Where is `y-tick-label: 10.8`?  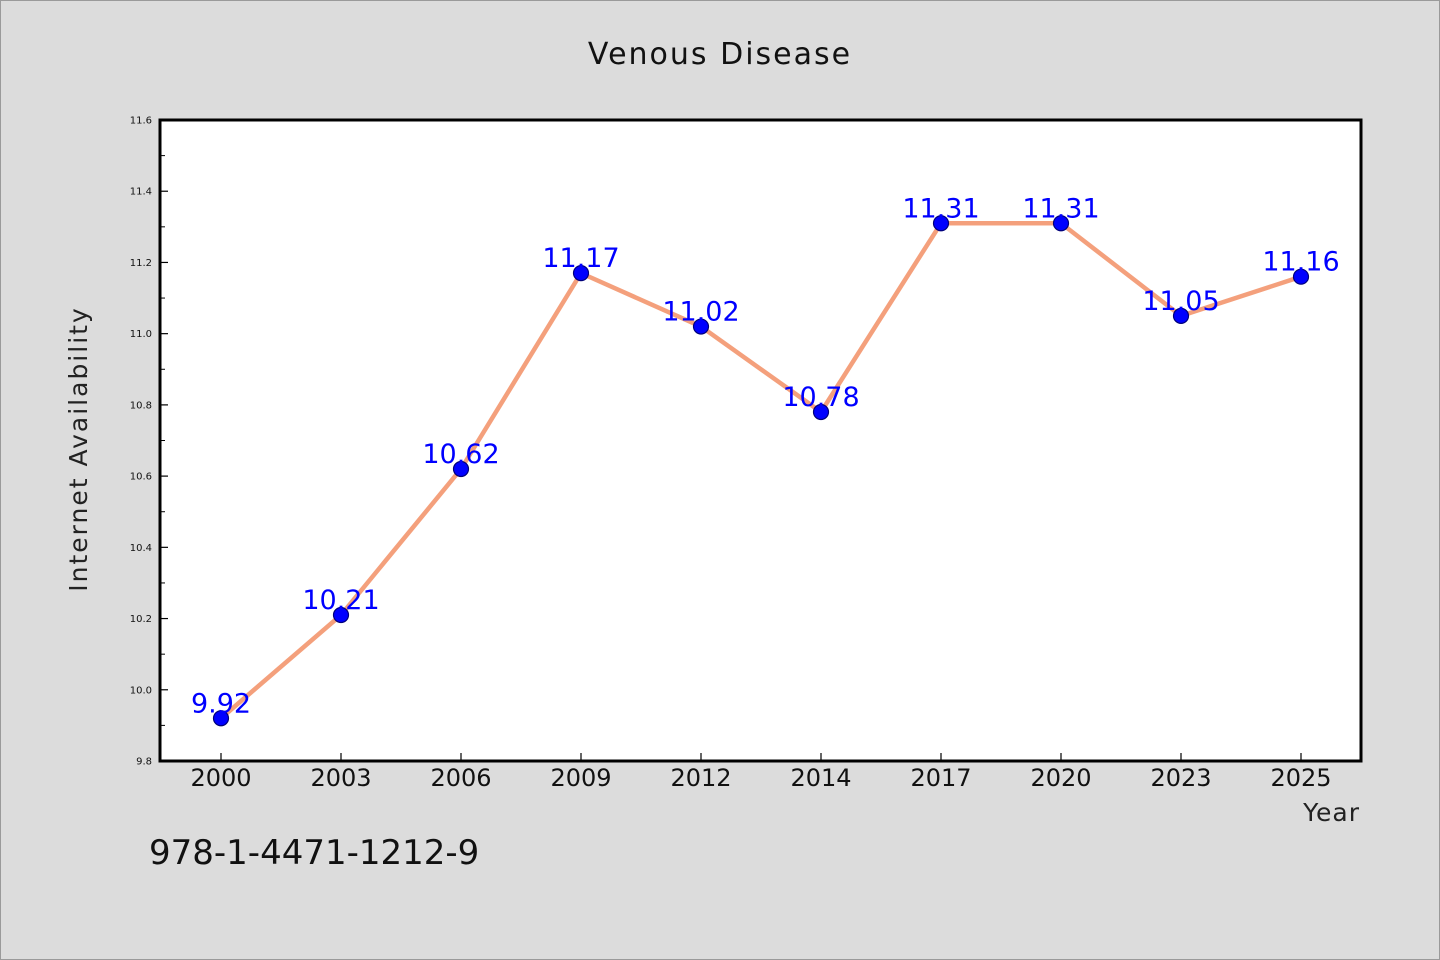
y-tick-label: 10.8 is located at coordinates (141, 405).